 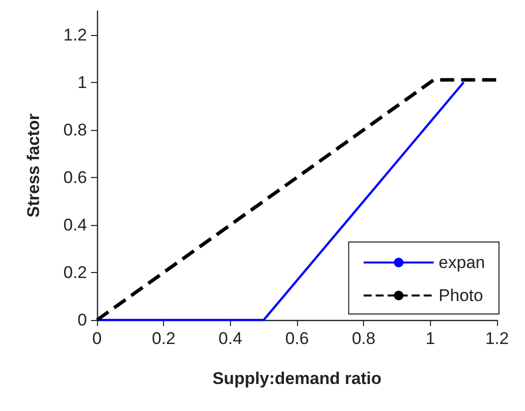 What do you see at coordinates (82, 82) in the screenshot?
I see `y-tick-label: 1` at bounding box center [82, 82].